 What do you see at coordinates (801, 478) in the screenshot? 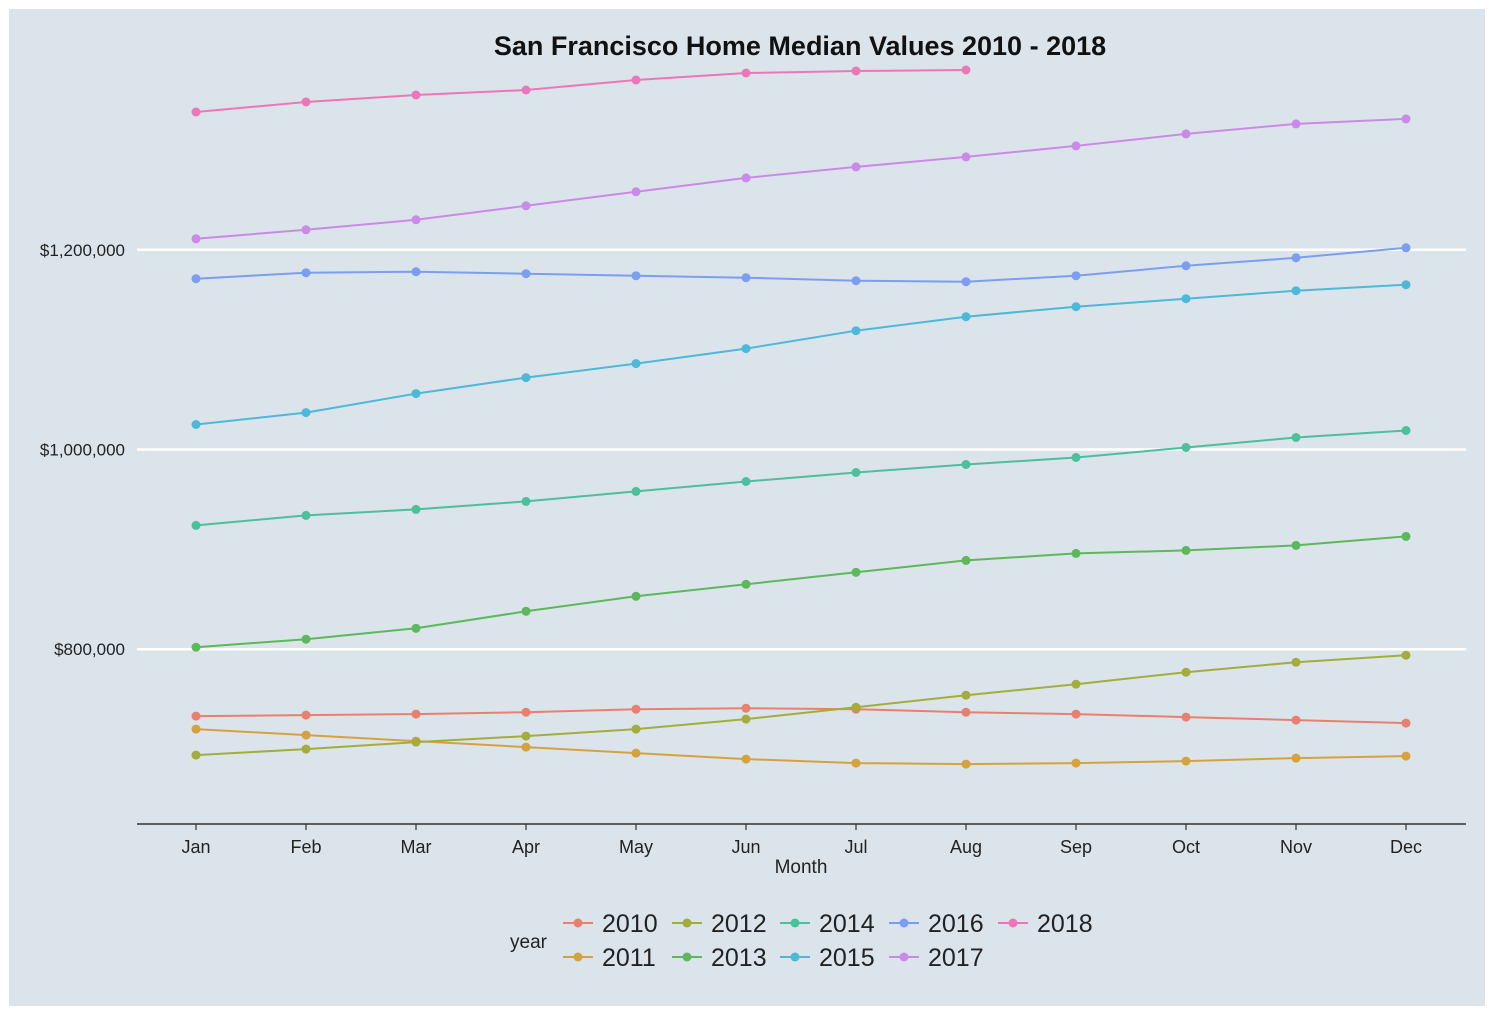
I see `series-2014` at bounding box center [801, 478].